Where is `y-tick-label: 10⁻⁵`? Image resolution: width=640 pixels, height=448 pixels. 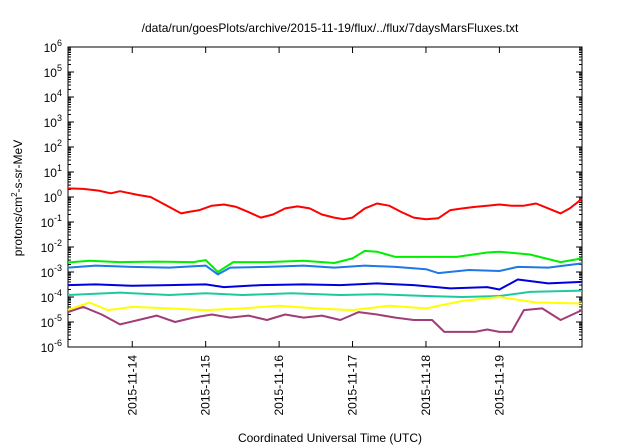 y-tick-label: 10⁻⁵ is located at coordinates (51, 321).